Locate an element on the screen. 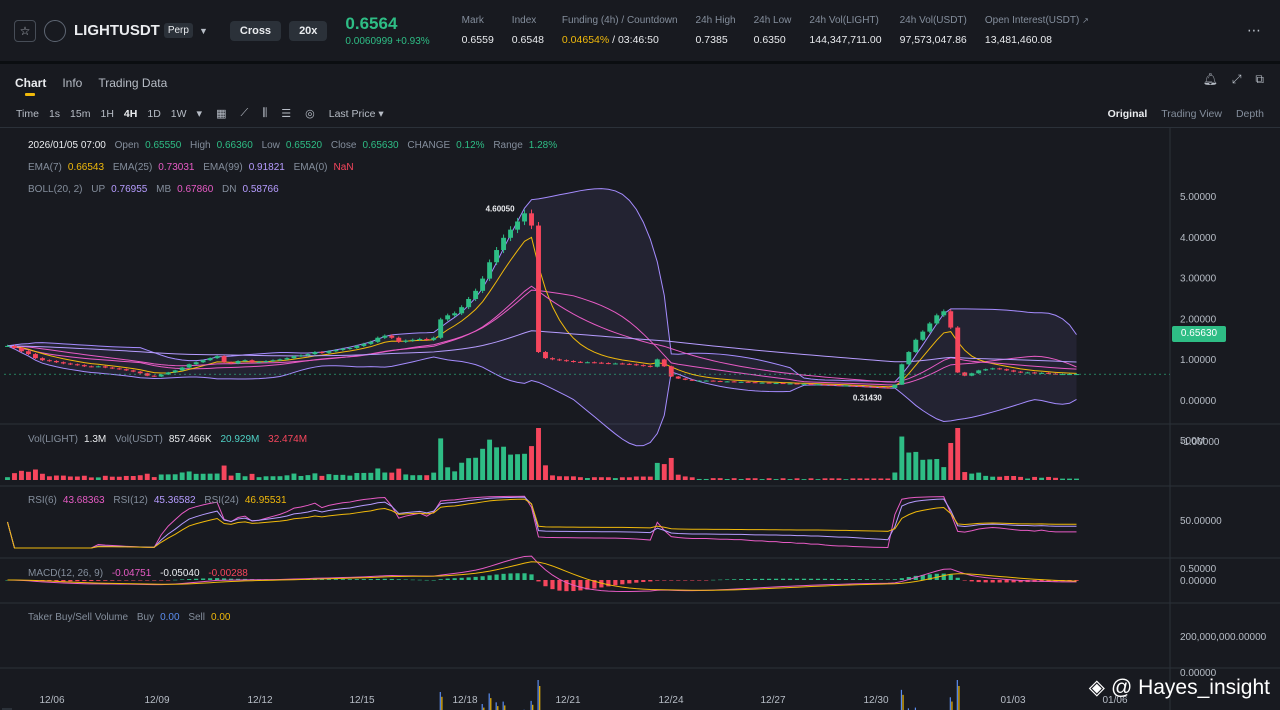 This screenshot has height=710, width=1280. calendar-icon: ▦ is located at coordinates (221, 114).